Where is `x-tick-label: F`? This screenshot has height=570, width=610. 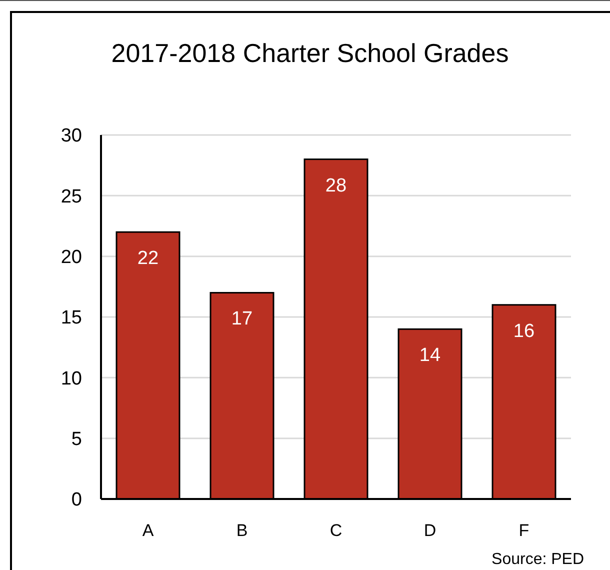 x-tick-label: F is located at coordinates (524, 530).